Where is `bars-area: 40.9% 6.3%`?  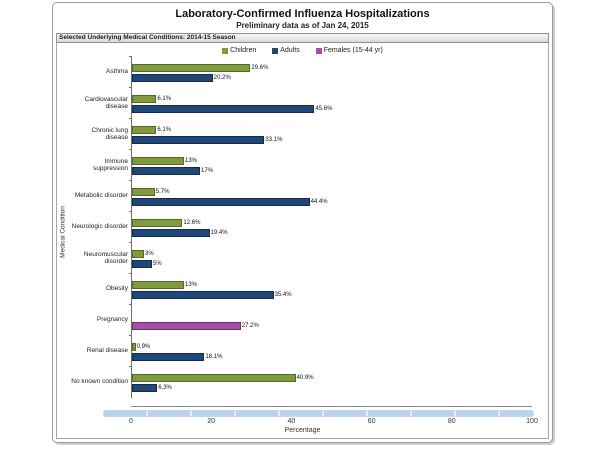
bars-area: 40.9% 6.3% is located at coordinates (330, 382).